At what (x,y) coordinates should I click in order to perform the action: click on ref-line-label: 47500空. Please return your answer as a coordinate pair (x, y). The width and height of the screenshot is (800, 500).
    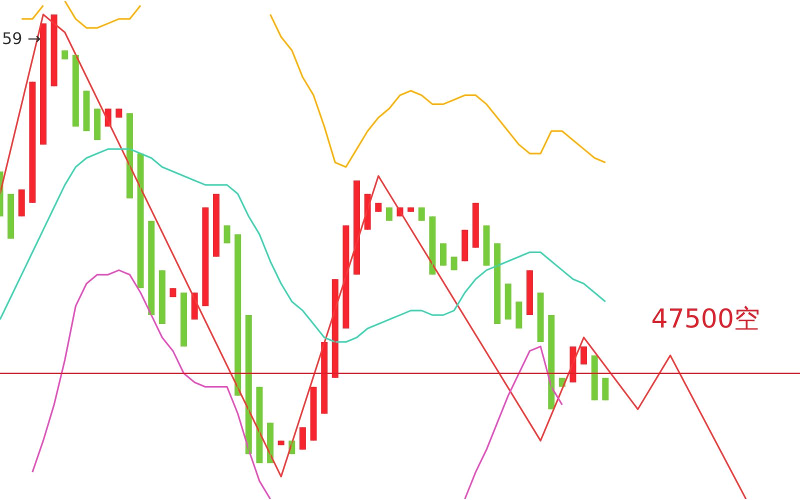
    Looking at the image, I should click on (705, 319).